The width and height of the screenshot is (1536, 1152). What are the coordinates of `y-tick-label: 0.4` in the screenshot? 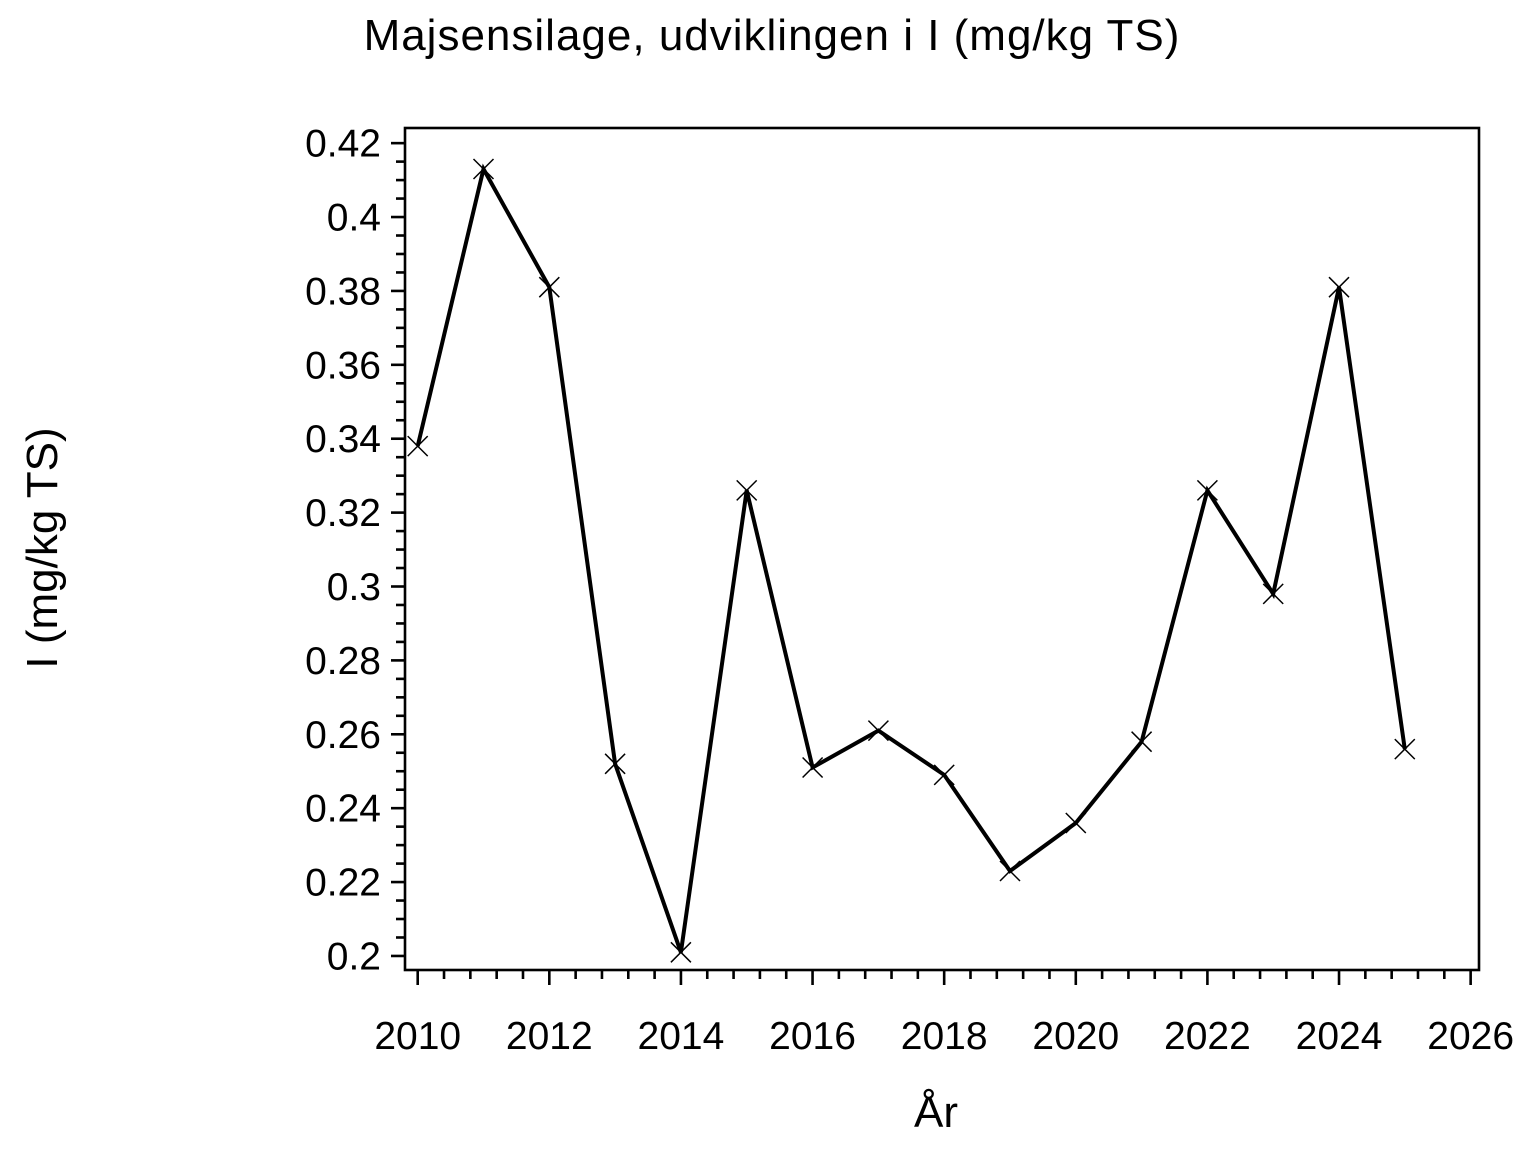 It's located at (354, 218).